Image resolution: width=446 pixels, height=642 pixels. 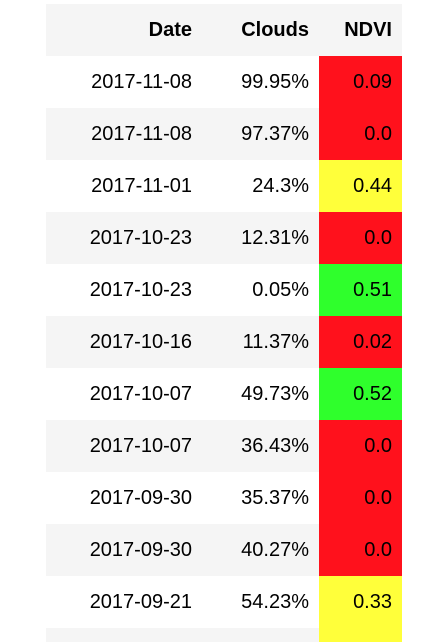 I want to click on ndvi-cell: 0.33, so click(x=360, y=602).